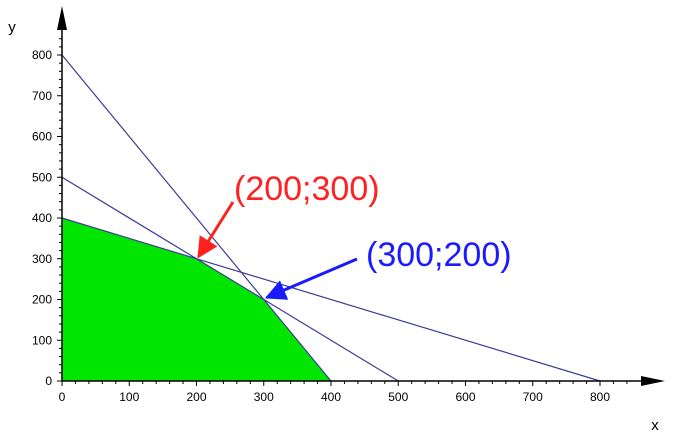 The height and width of the screenshot is (440, 675). Describe the element at coordinates (196, 397) in the screenshot. I see `x-tick-label: 200` at that location.